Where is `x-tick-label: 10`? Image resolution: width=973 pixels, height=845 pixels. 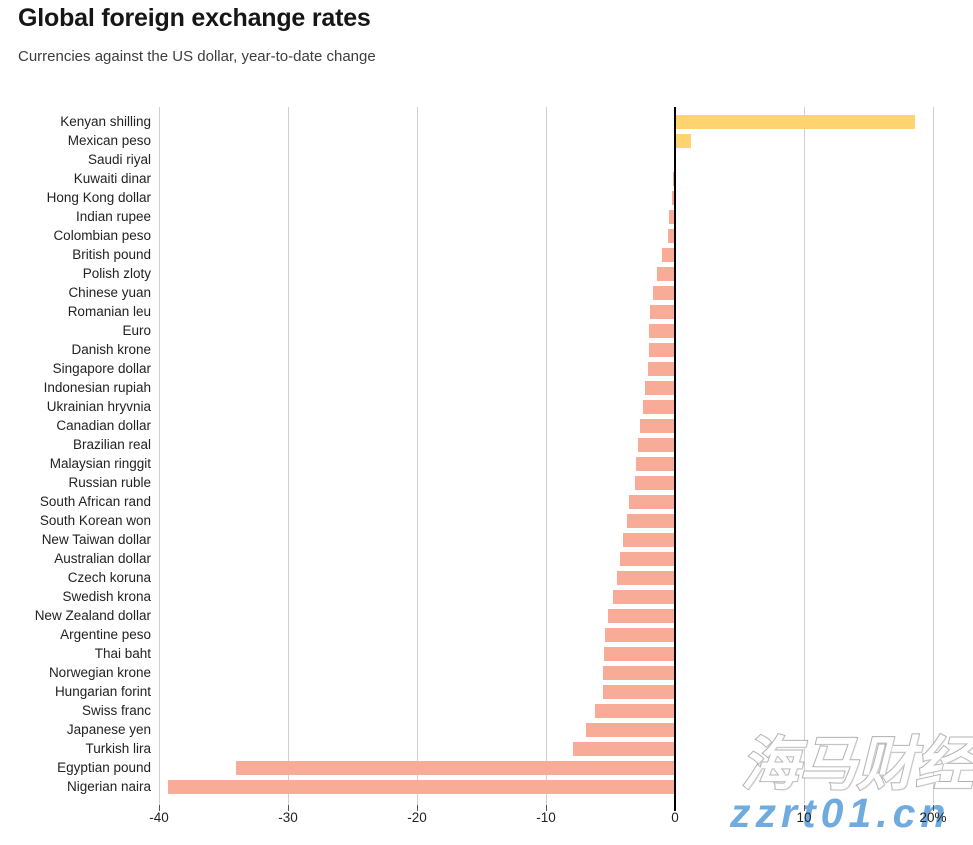
x-tick-label: 10 is located at coordinates (804, 817).